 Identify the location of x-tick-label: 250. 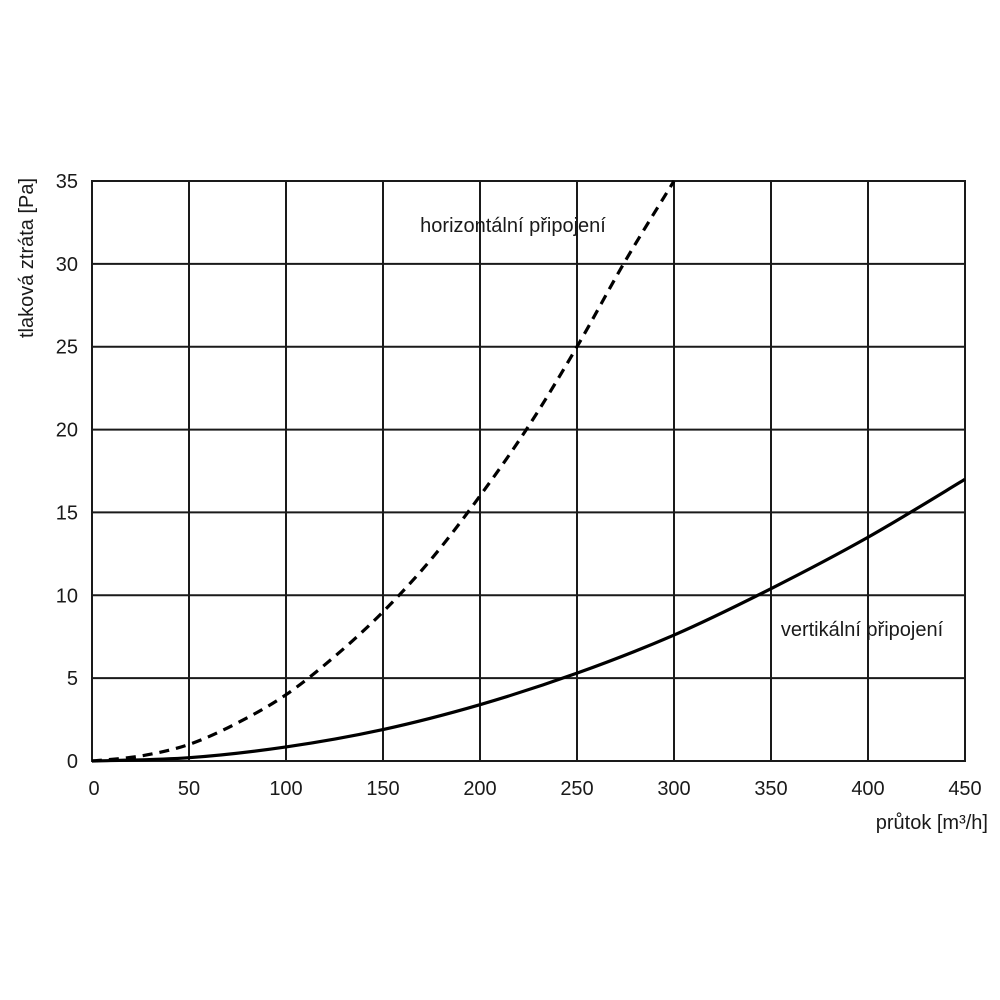
(576, 789).